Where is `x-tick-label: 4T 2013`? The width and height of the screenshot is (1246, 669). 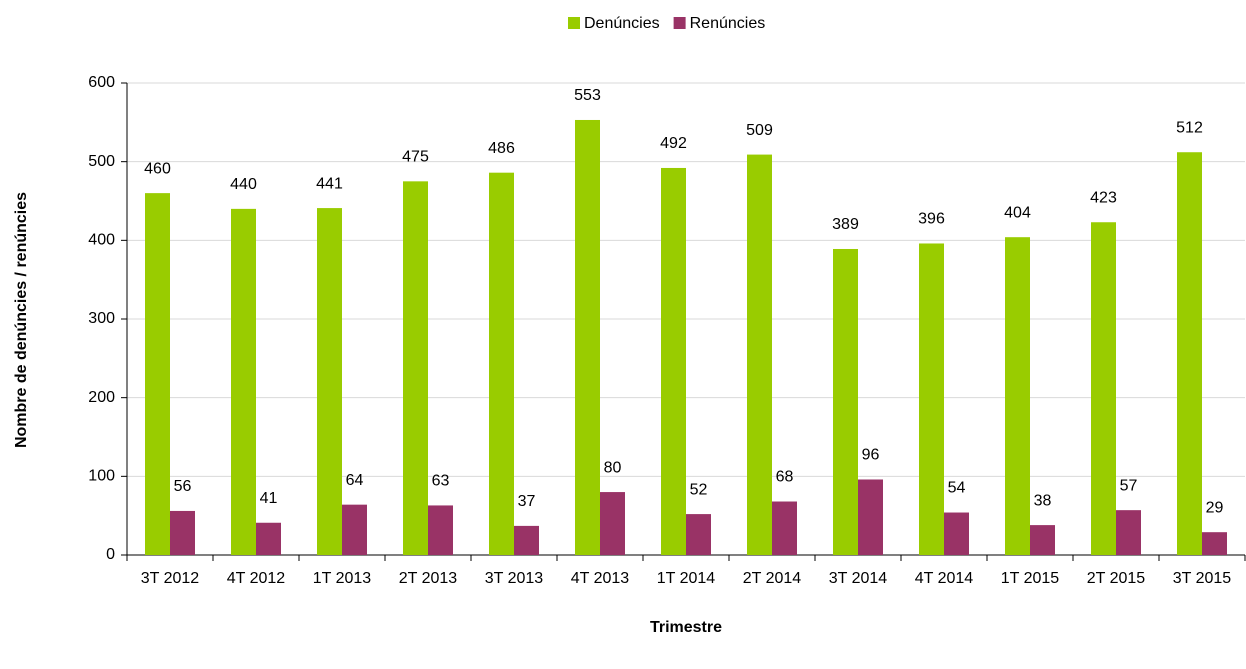
x-tick-label: 4T 2013 is located at coordinates (600, 578).